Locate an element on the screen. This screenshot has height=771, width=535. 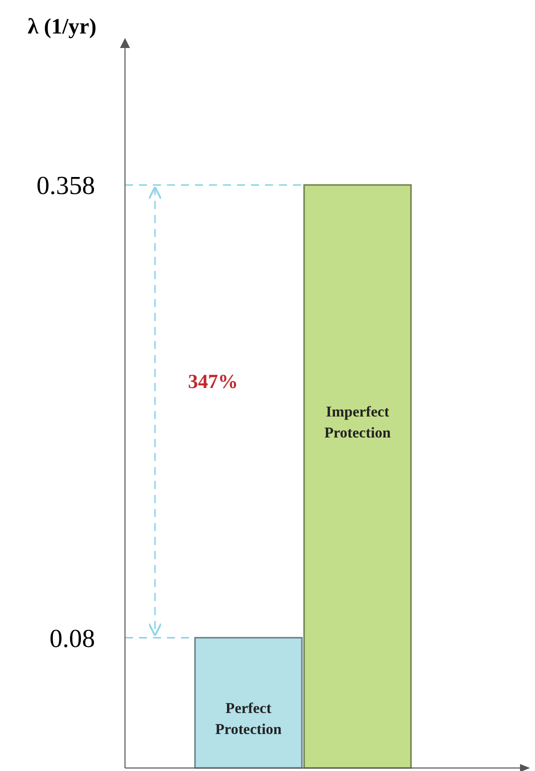
x-tick-label: Imperfect Protection is located at coordinates (358, 423).